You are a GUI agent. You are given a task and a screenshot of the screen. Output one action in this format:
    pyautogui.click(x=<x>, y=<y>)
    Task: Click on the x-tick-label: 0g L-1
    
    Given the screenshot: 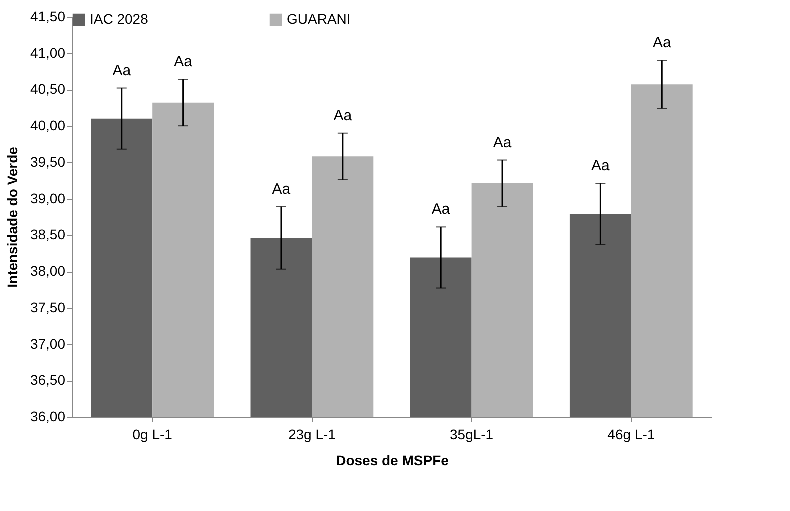 What is the action you would take?
    pyautogui.click(x=152, y=434)
    